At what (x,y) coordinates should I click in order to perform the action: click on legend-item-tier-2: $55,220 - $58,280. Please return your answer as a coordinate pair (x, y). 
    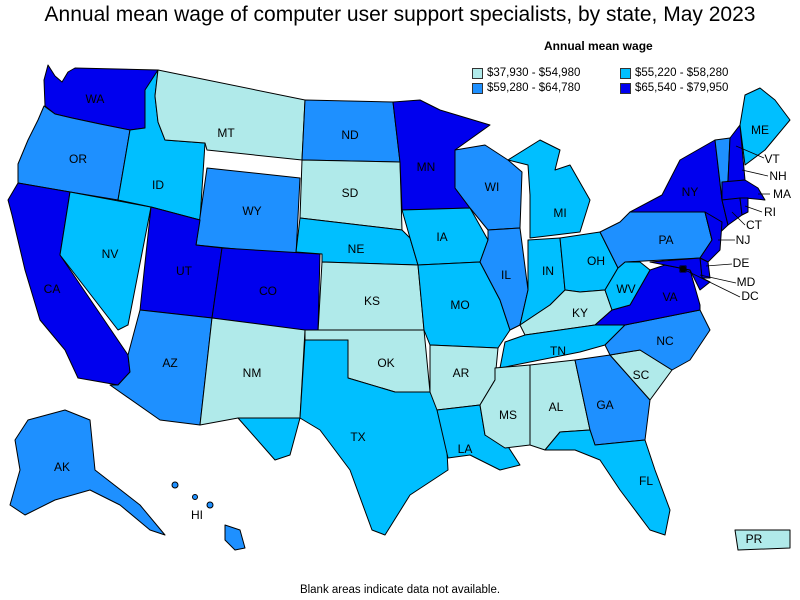
    Looking at the image, I should click on (674, 73).